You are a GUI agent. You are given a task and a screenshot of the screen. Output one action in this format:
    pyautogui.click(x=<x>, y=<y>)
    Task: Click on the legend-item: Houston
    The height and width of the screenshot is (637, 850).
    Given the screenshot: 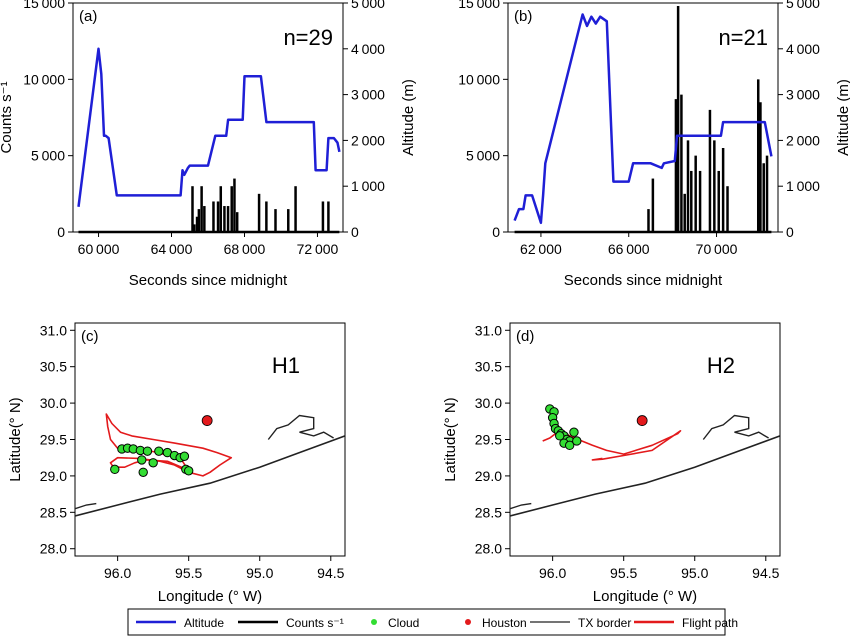 What is the action you would take?
    pyautogui.click(x=496, y=623)
    